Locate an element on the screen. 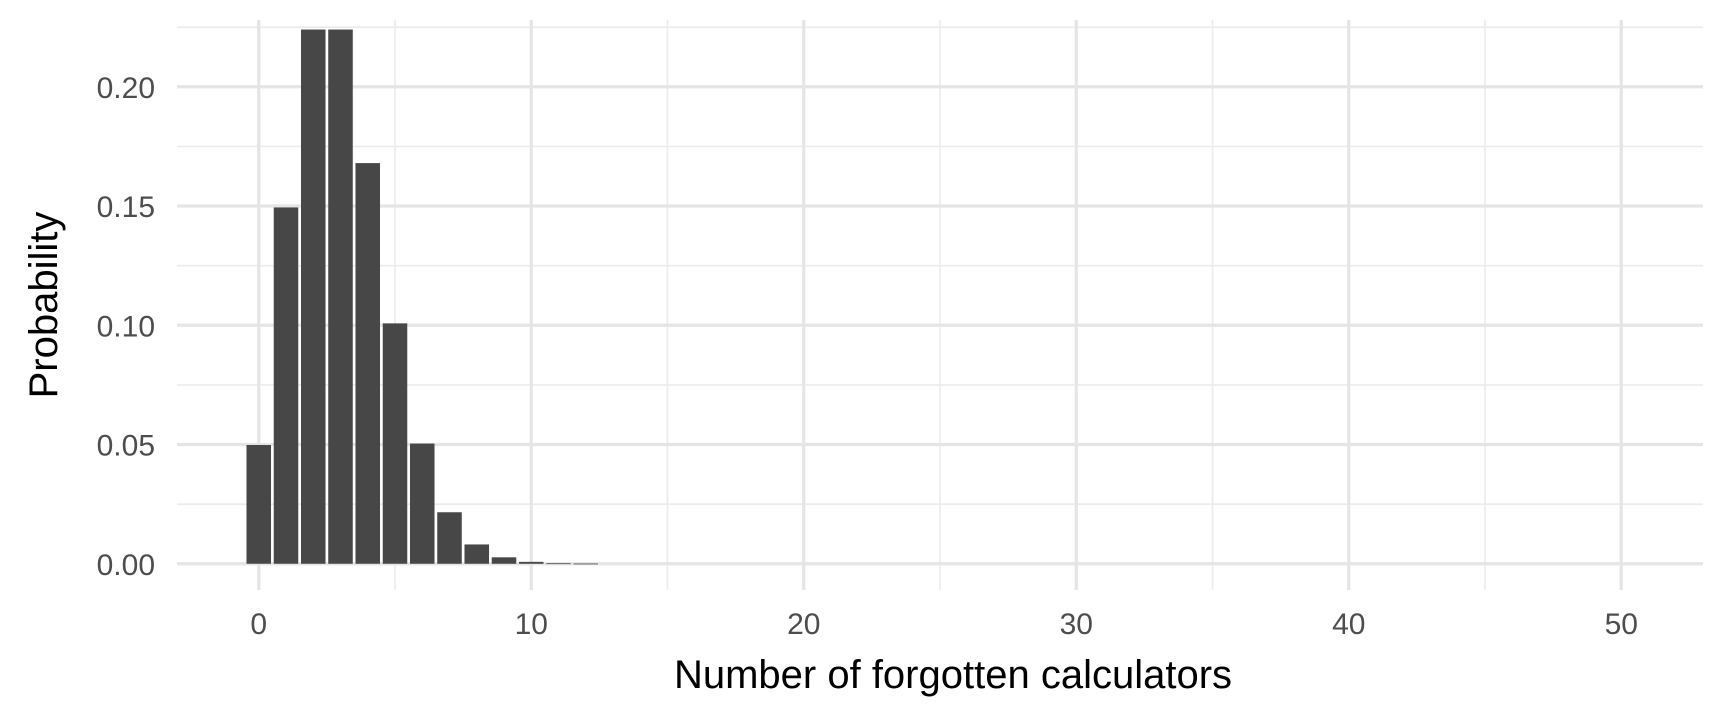 This screenshot has width=1728, height=720. x-axis-title: Number of forgotten calculators is located at coordinates (953, 675).